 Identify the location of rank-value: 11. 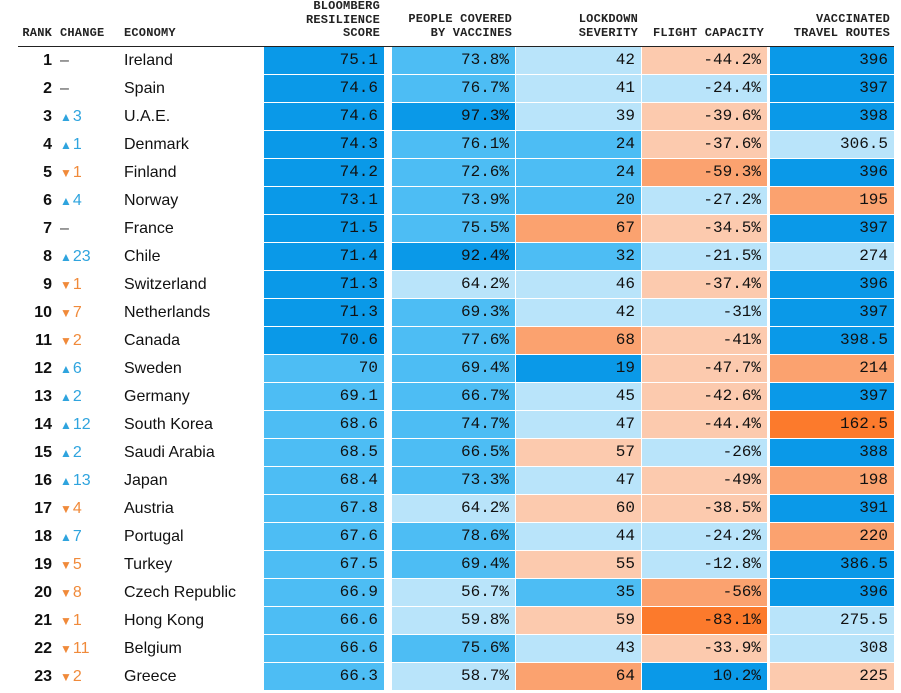
(43, 340).